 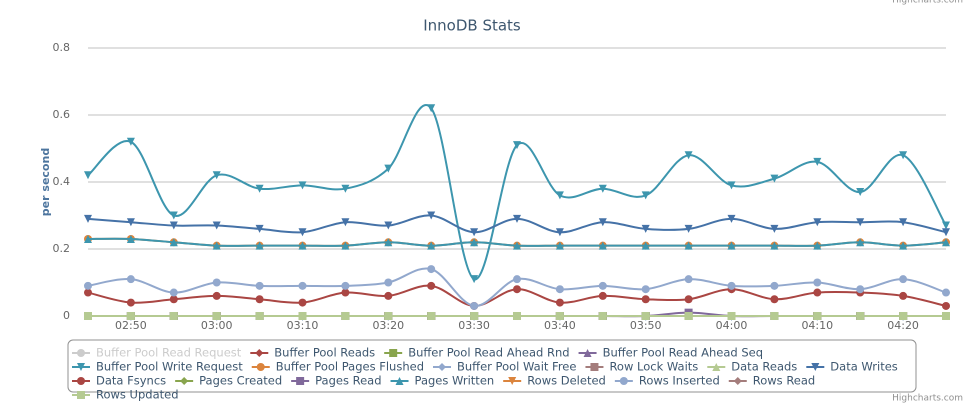 I want to click on legend-item: Pages Created, so click(x=228, y=381).